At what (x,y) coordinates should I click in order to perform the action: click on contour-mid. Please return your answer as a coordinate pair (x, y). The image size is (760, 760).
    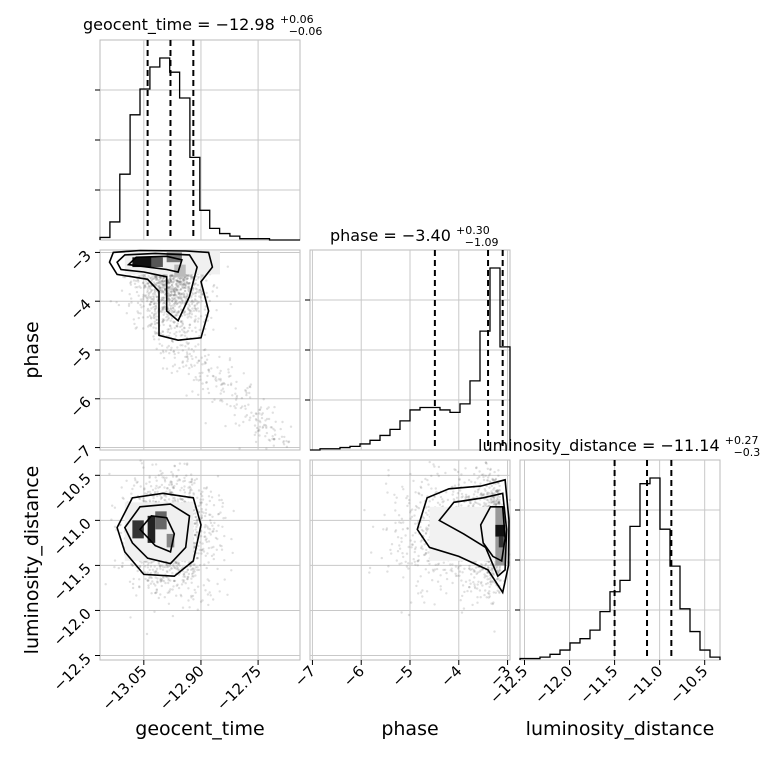
    Looking at the image, I should click on (473, 535).